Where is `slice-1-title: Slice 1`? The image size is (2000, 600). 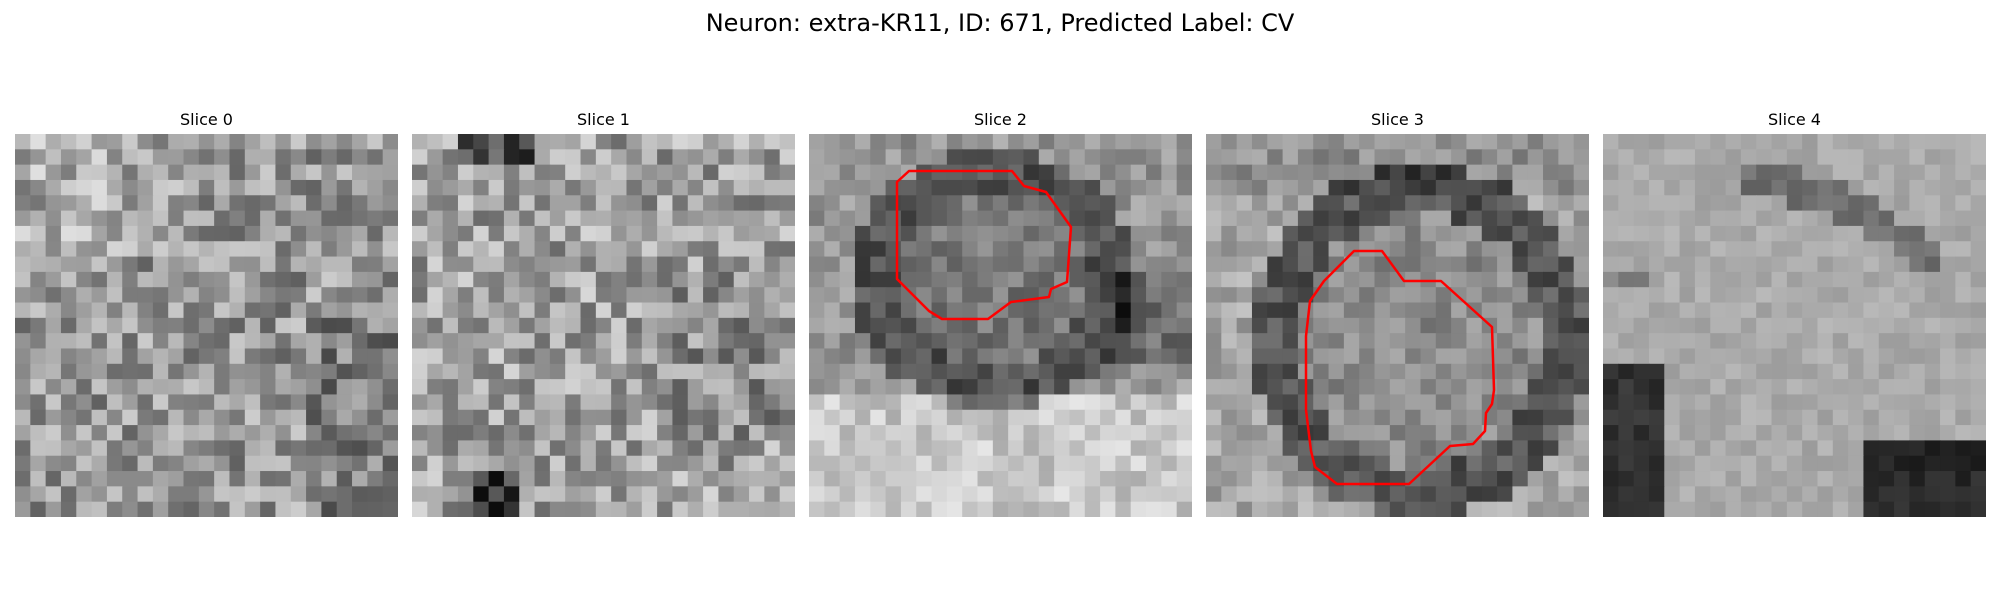
slice-1-title: Slice 1 is located at coordinates (603, 119).